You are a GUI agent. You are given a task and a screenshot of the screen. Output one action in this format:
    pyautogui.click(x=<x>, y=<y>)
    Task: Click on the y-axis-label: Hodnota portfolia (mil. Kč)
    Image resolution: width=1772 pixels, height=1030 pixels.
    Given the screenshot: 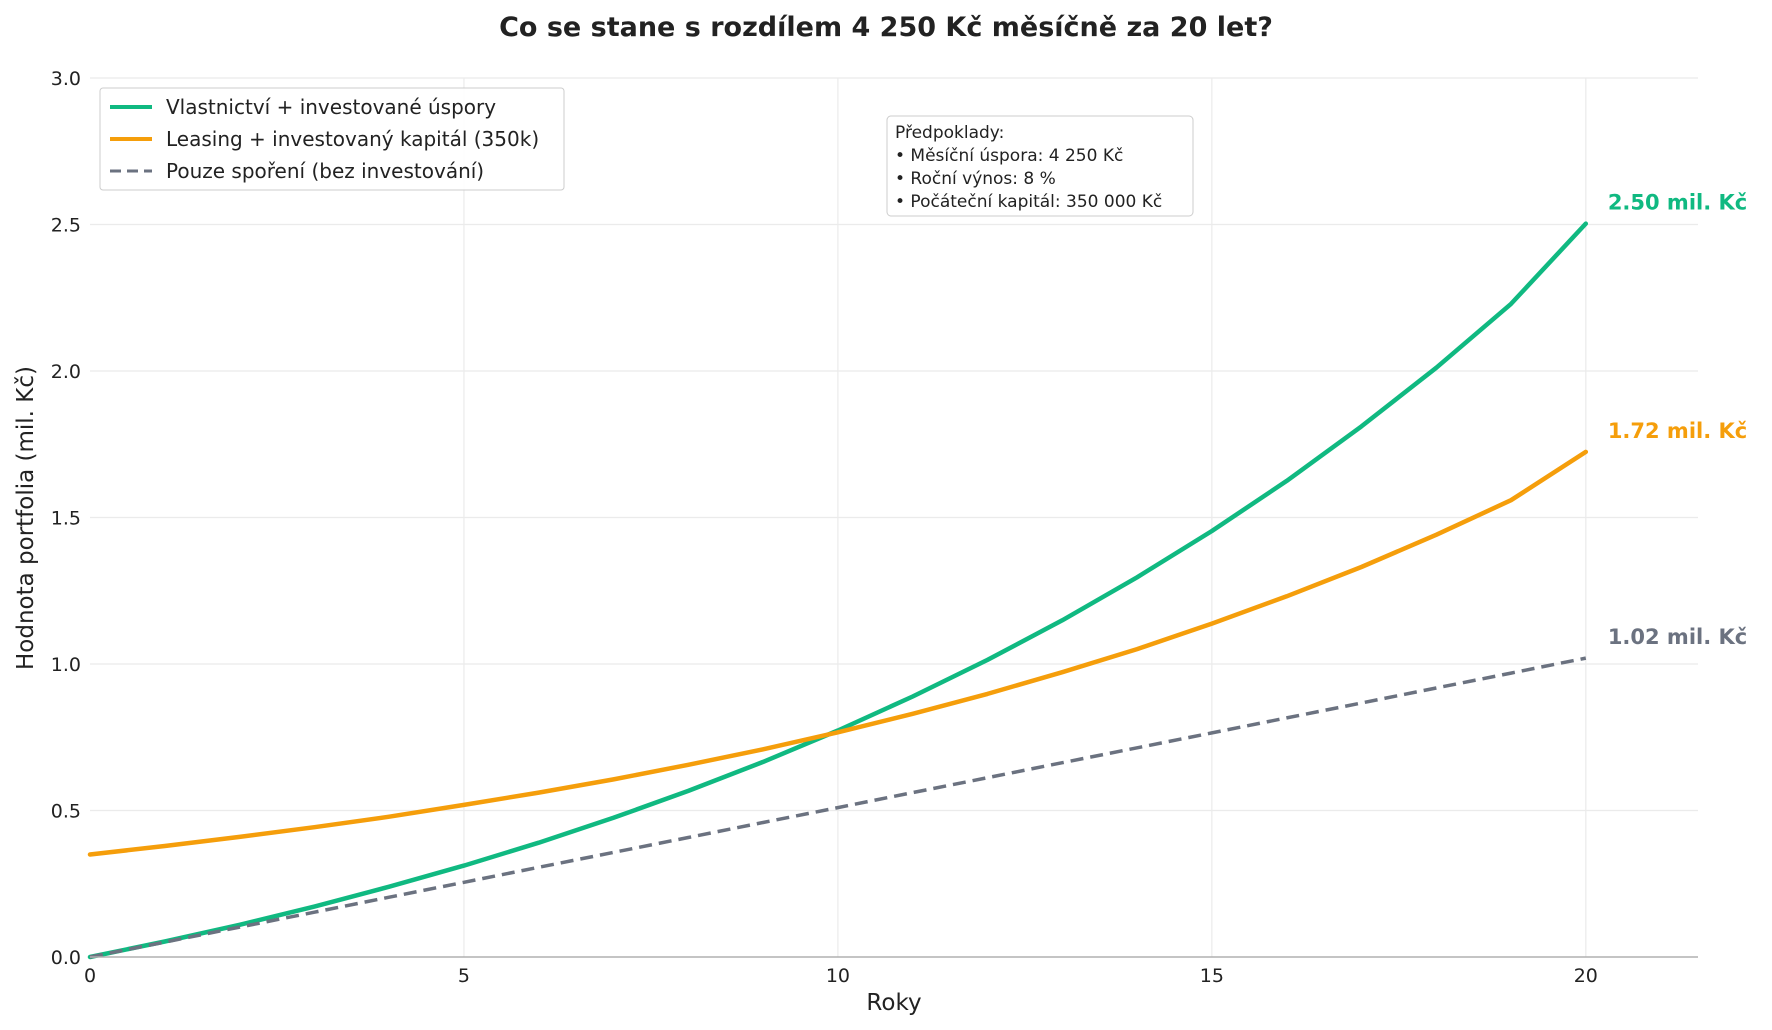 What is the action you would take?
    pyautogui.click(x=26, y=518)
    